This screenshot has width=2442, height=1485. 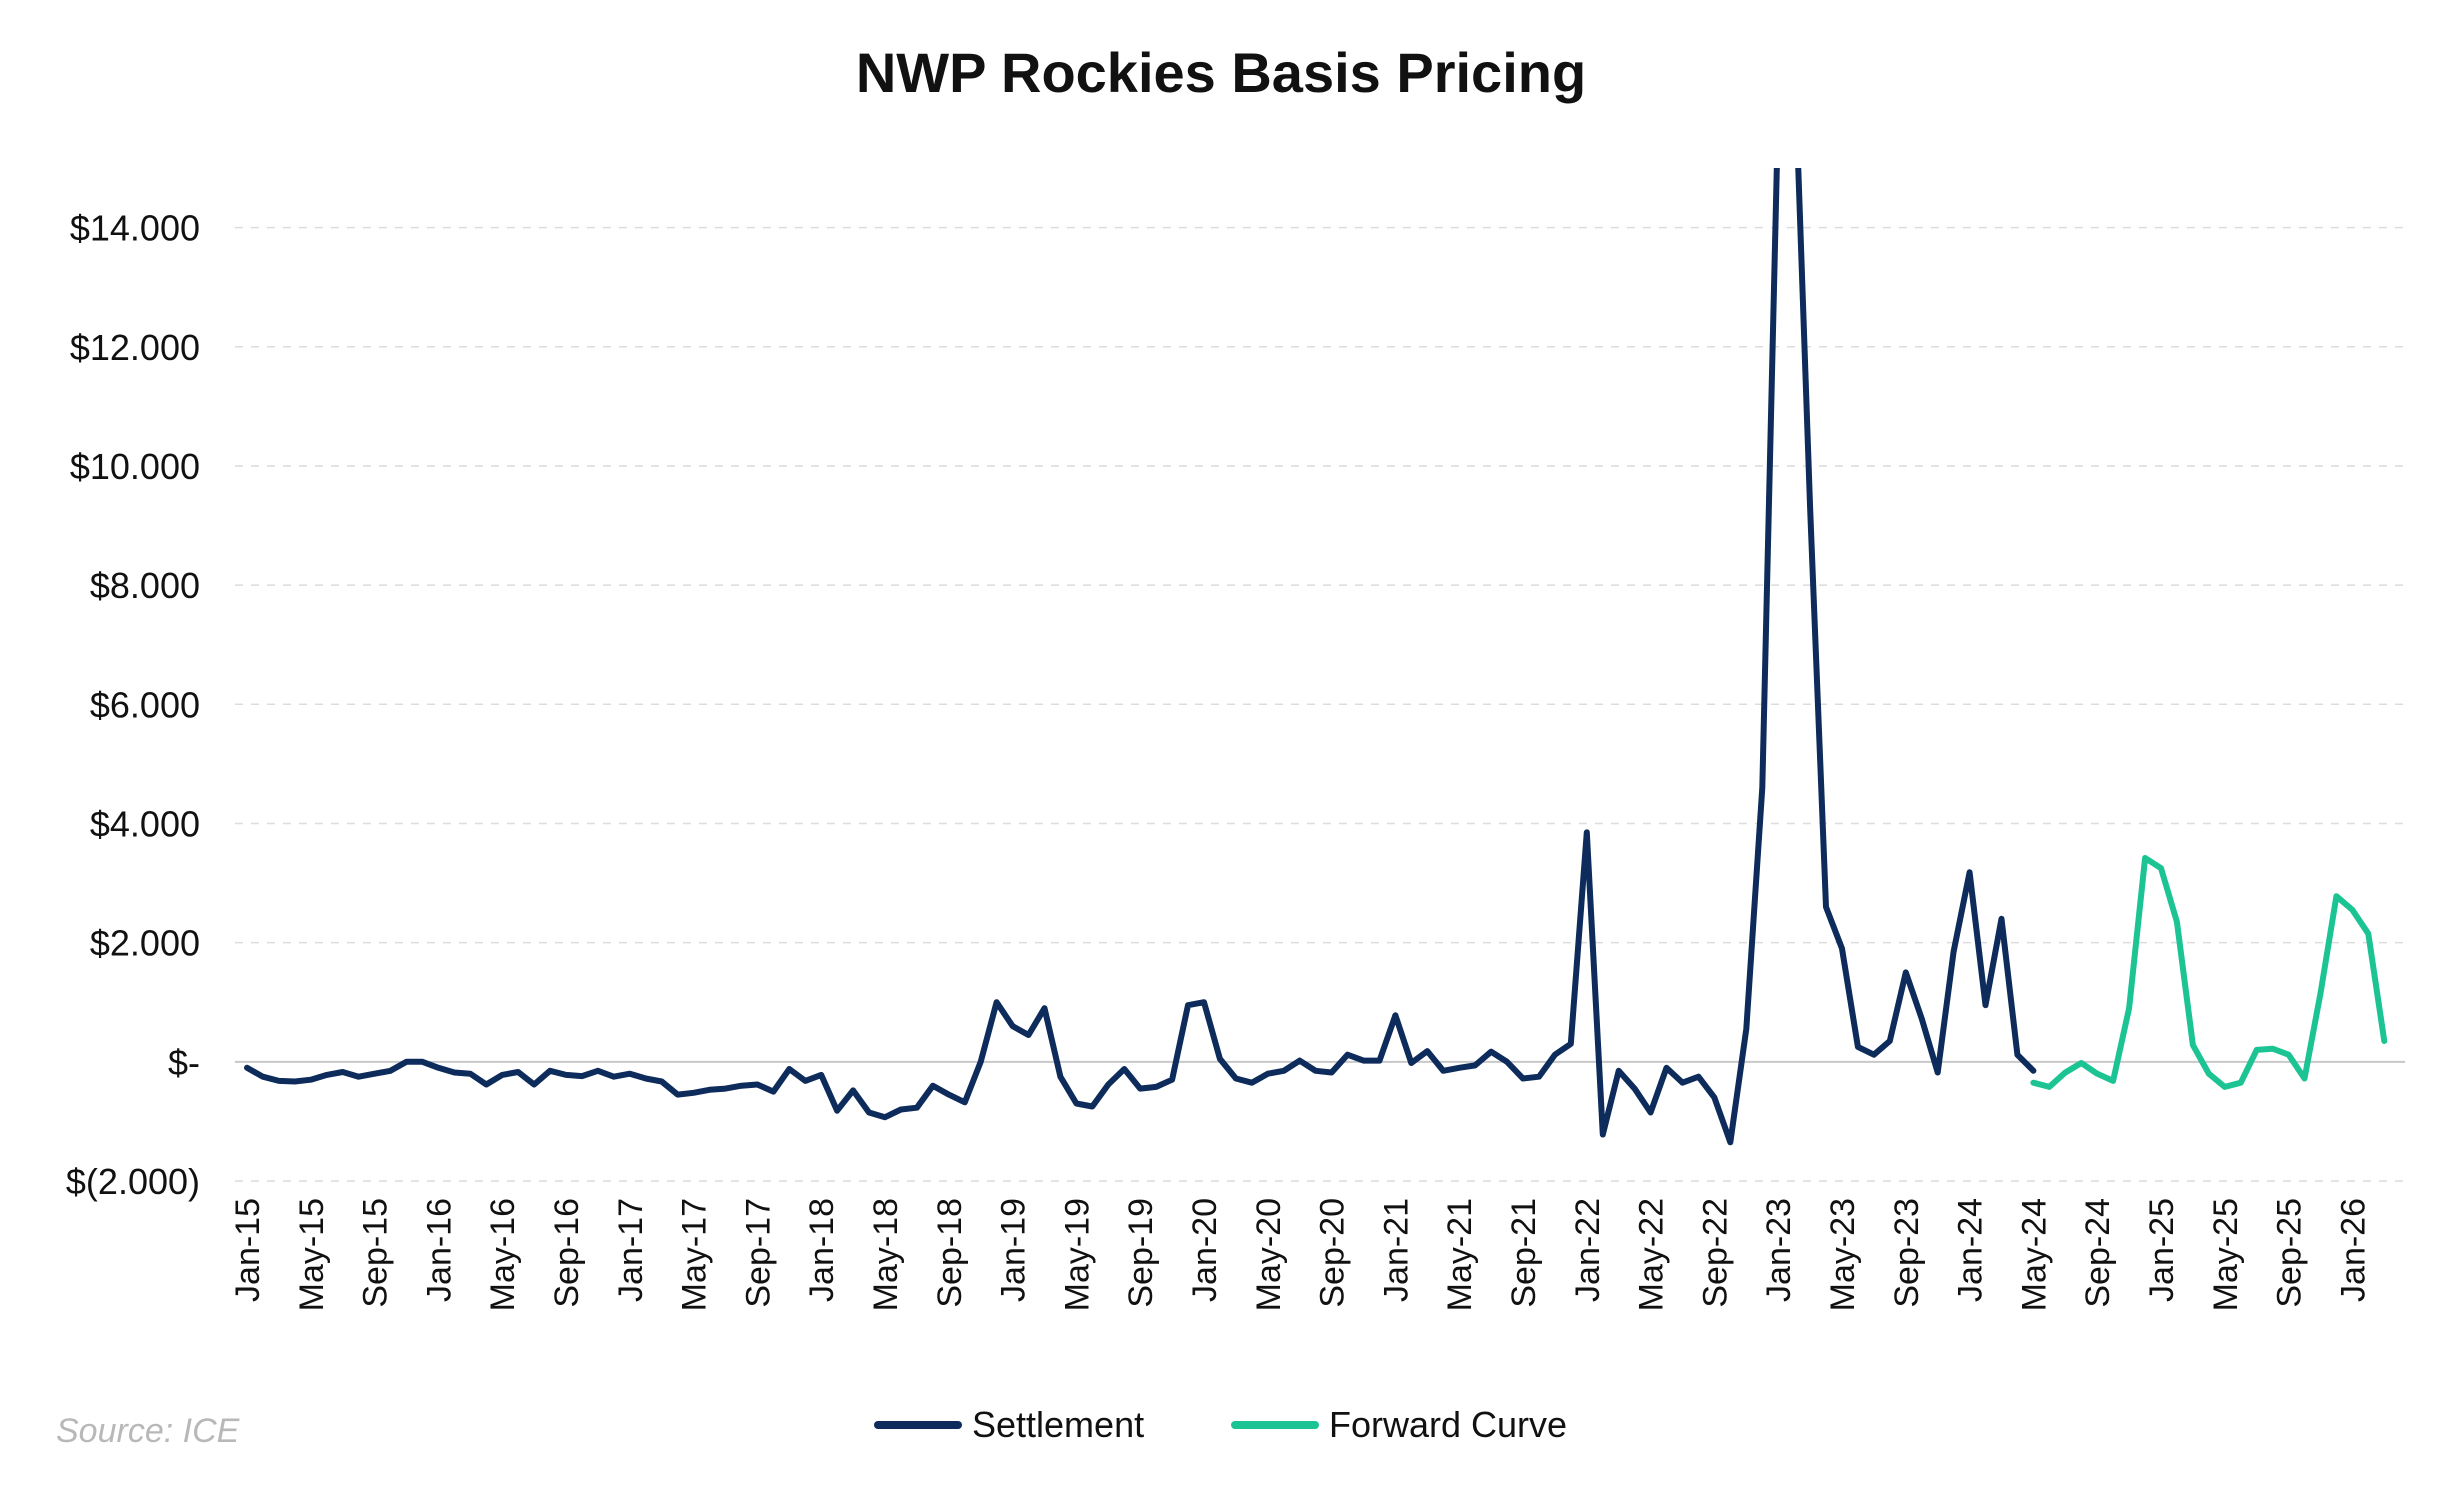 What do you see at coordinates (312, 1254) in the screenshot?
I see `x-tick-label: May-15` at bounding box center [312, 1254].